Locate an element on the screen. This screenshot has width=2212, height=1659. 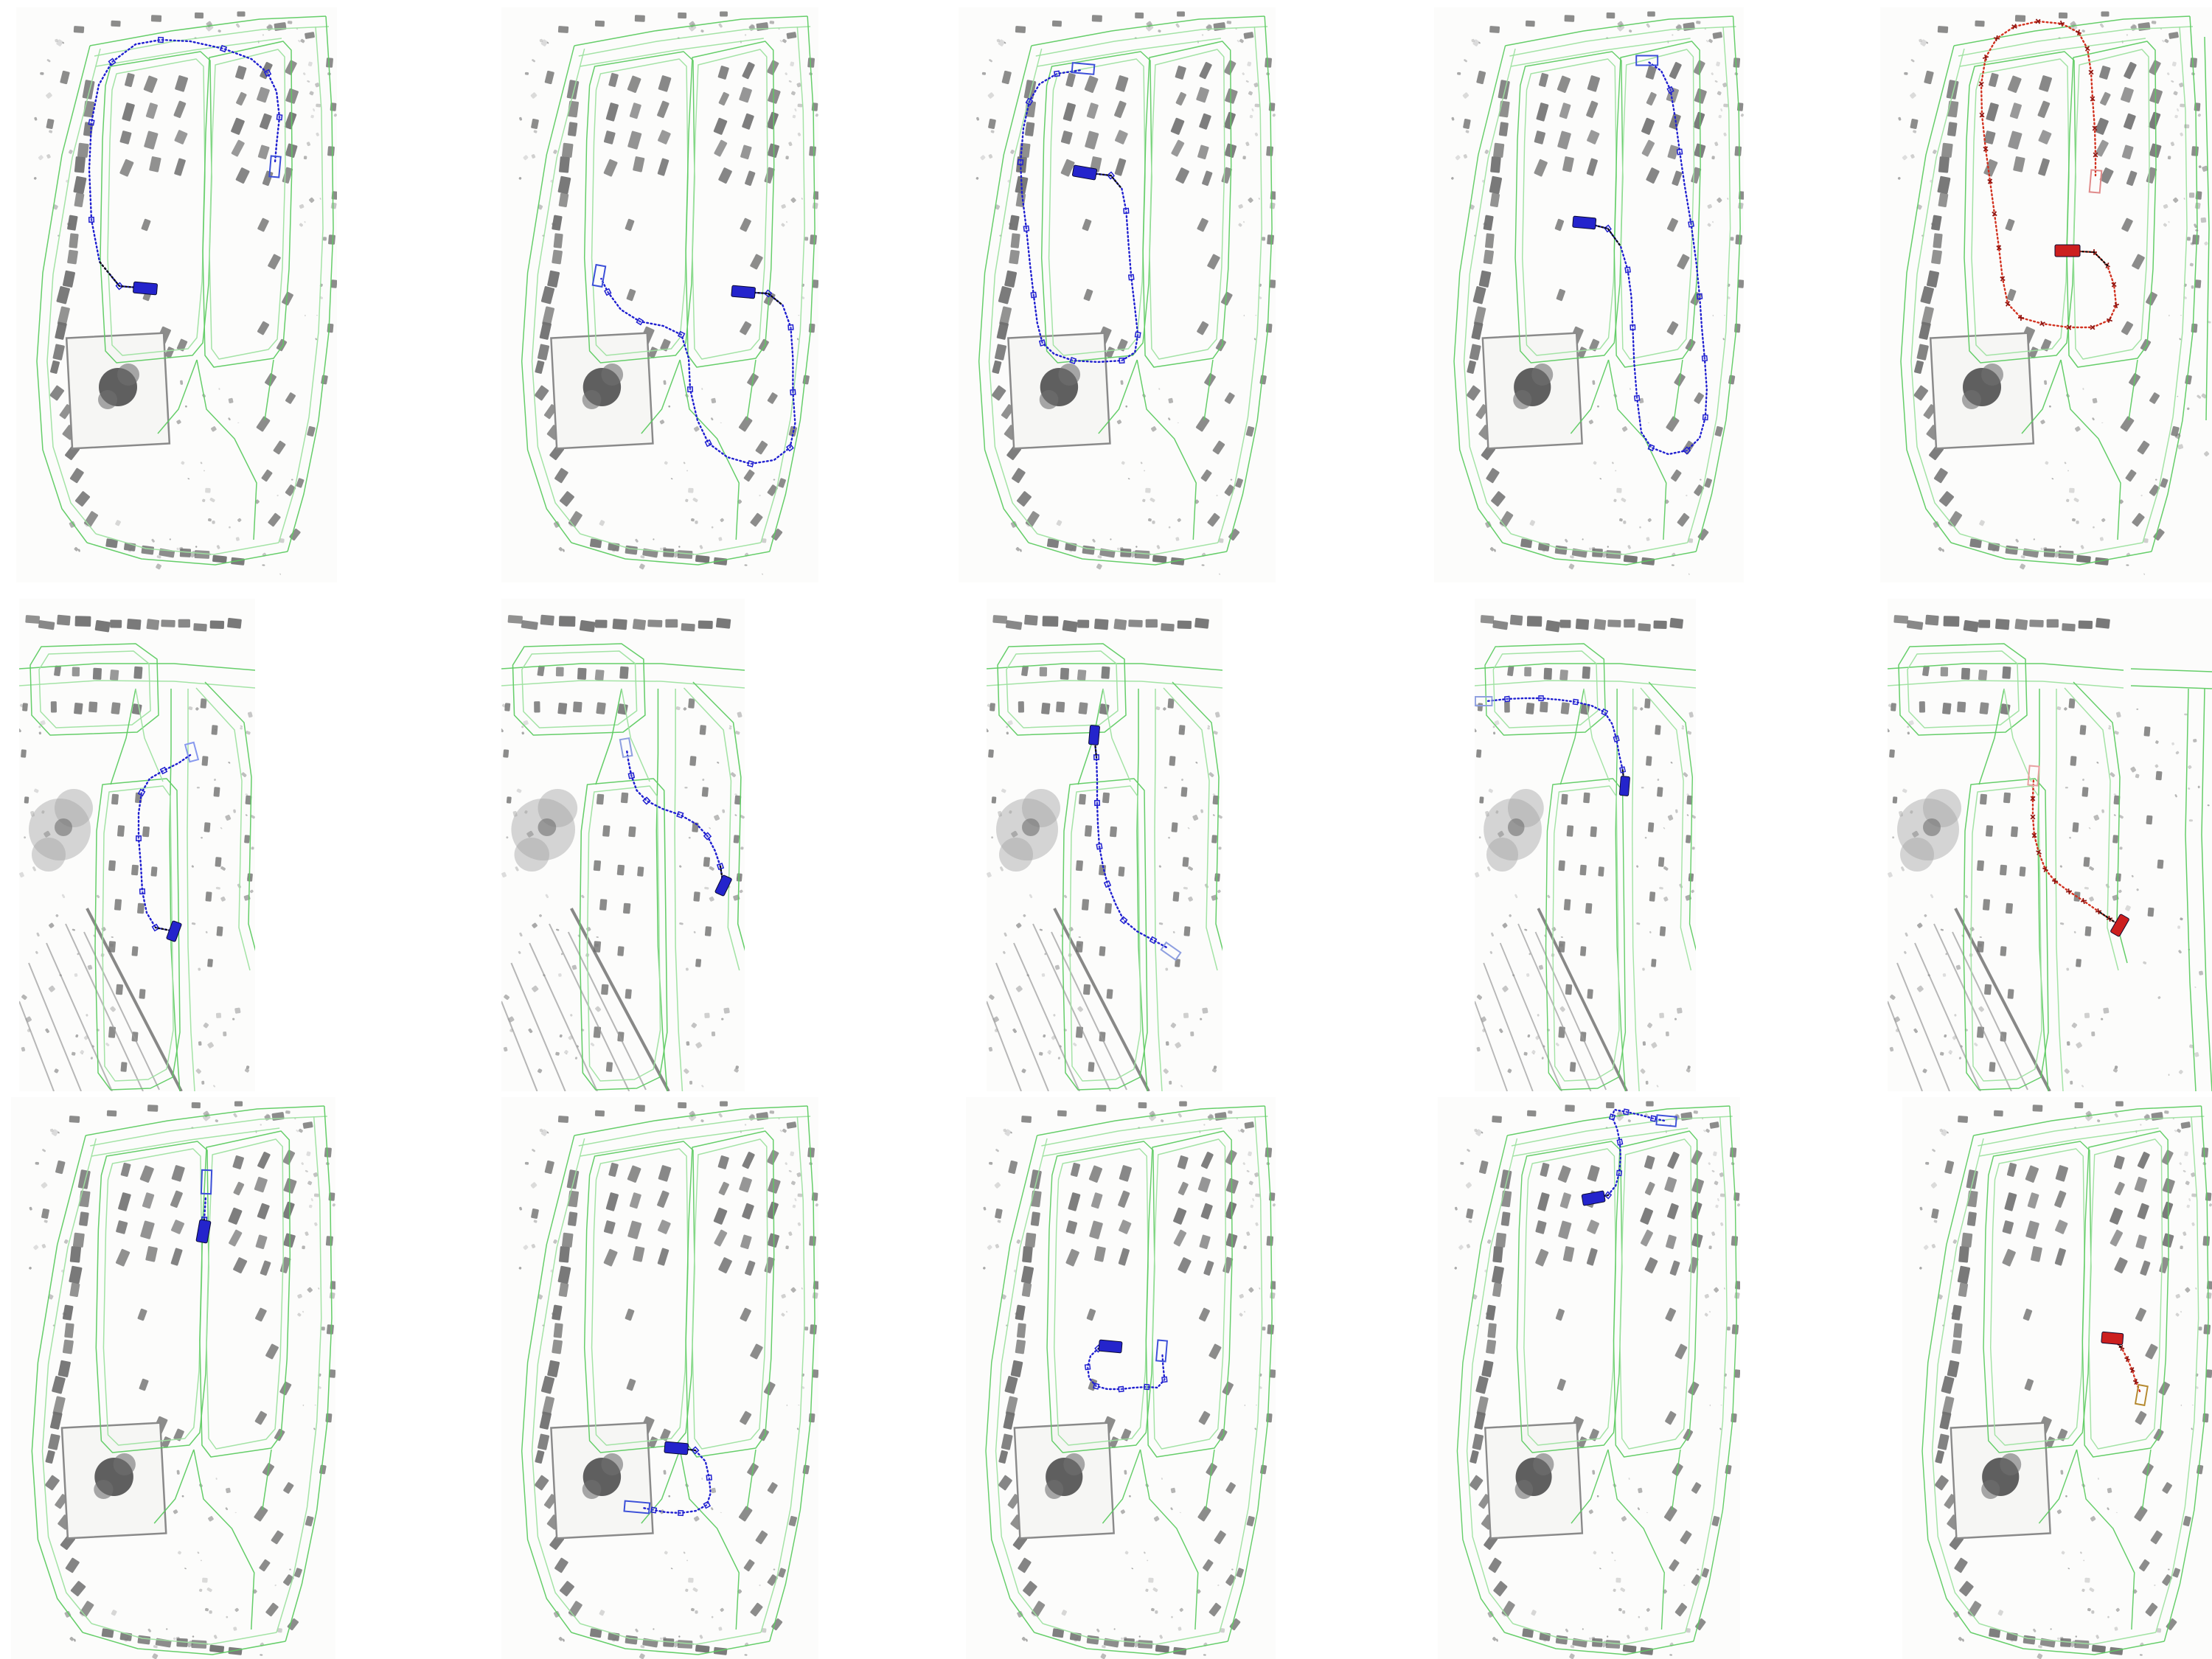
map-panel-r2c3 is located at coordinates (1104, 845).